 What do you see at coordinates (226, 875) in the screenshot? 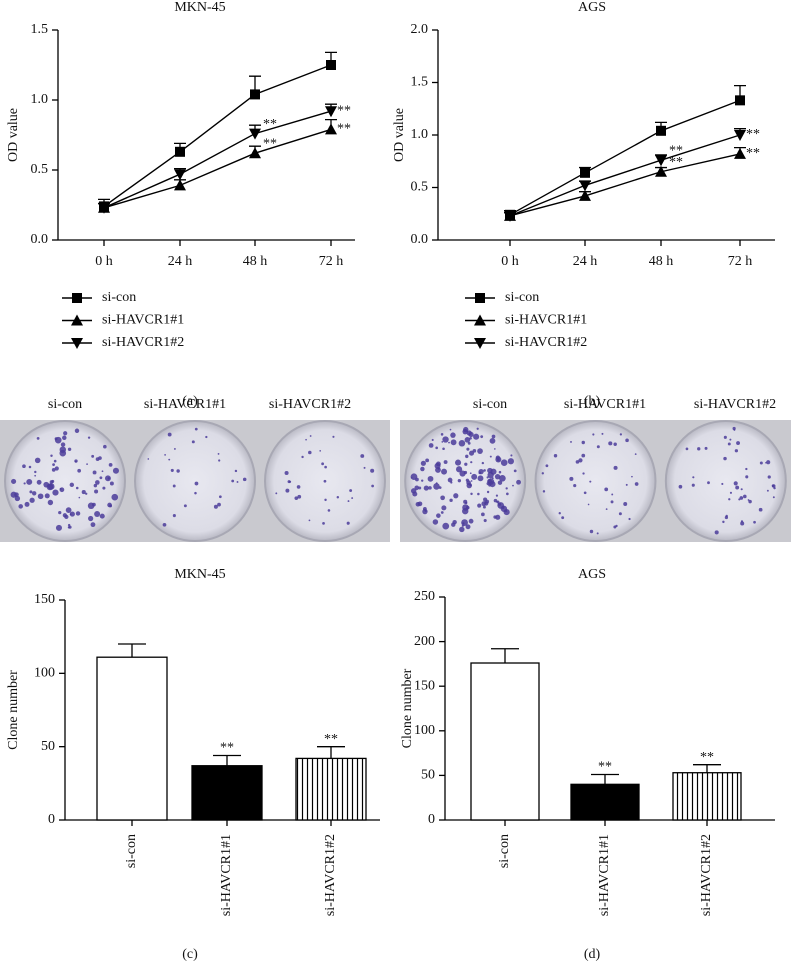
I see `x-tick-label: si-HAVCR1#1` at bounding box center [226, 875].